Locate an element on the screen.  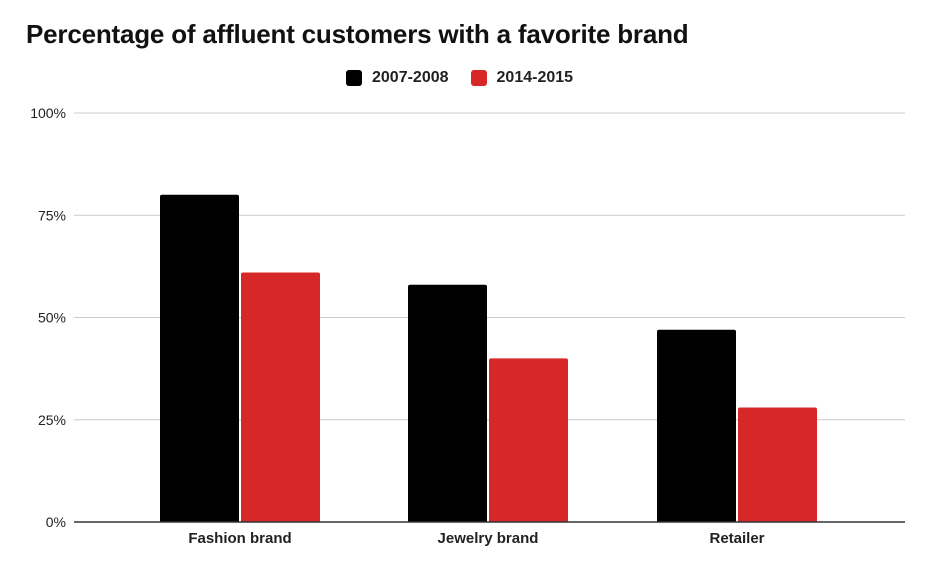
x-tick-label: Fashion brand is located at coordinates (239, 538).